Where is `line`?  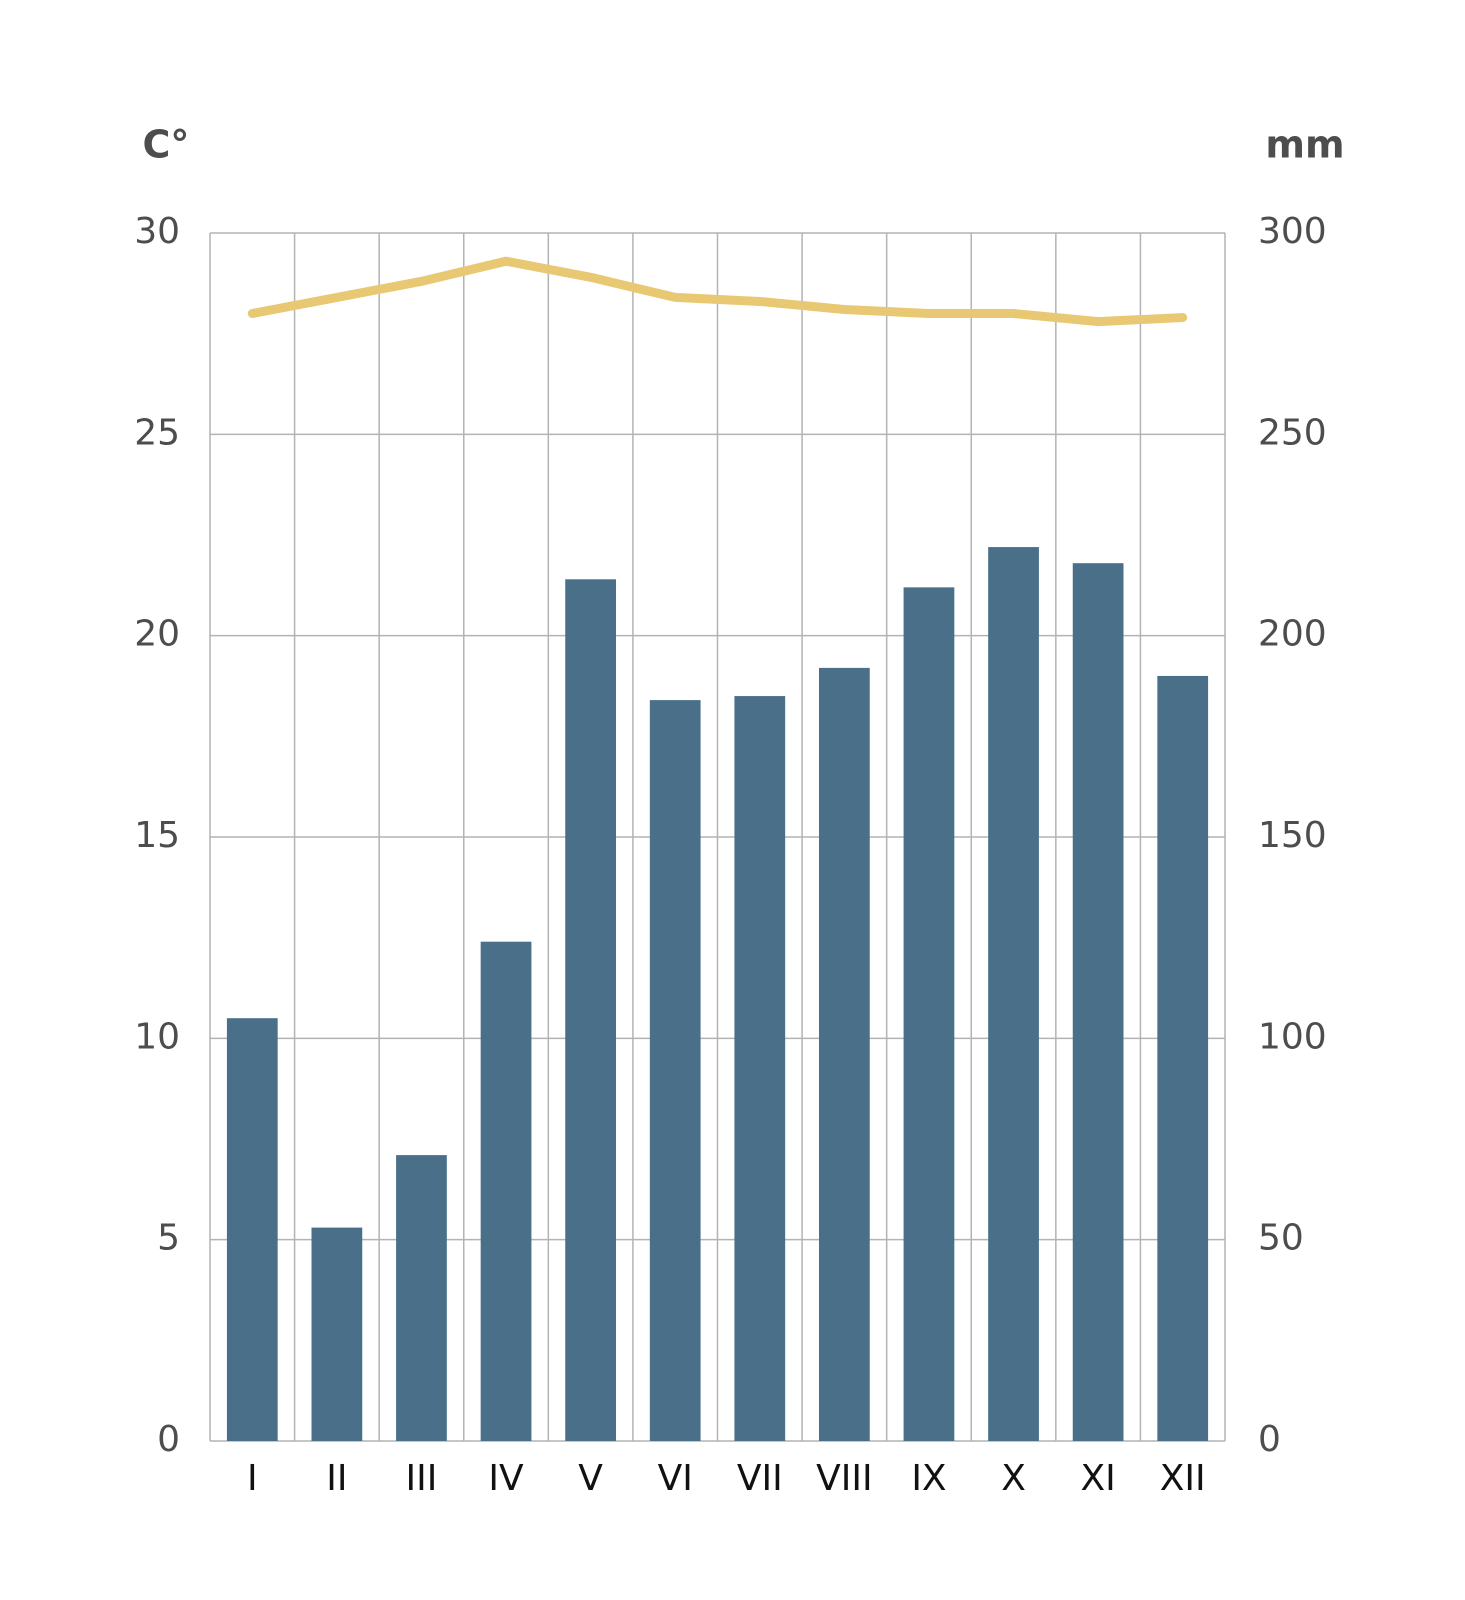 line is located at coordinates (717, 291).